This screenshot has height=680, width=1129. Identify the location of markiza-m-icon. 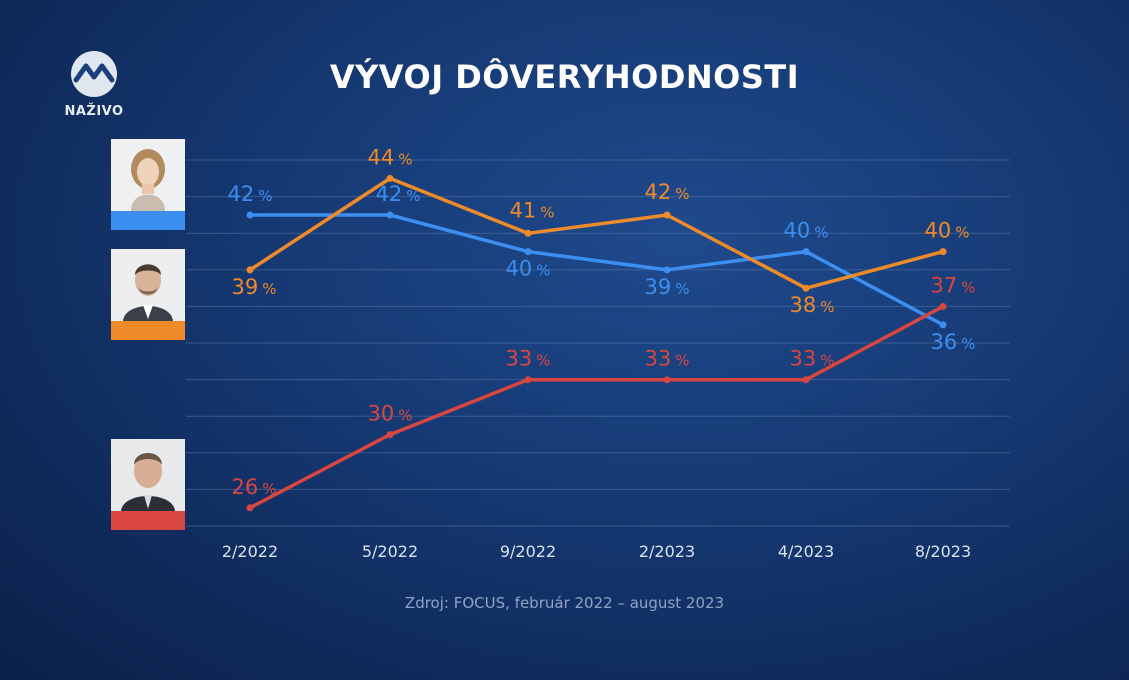
(94, 74).